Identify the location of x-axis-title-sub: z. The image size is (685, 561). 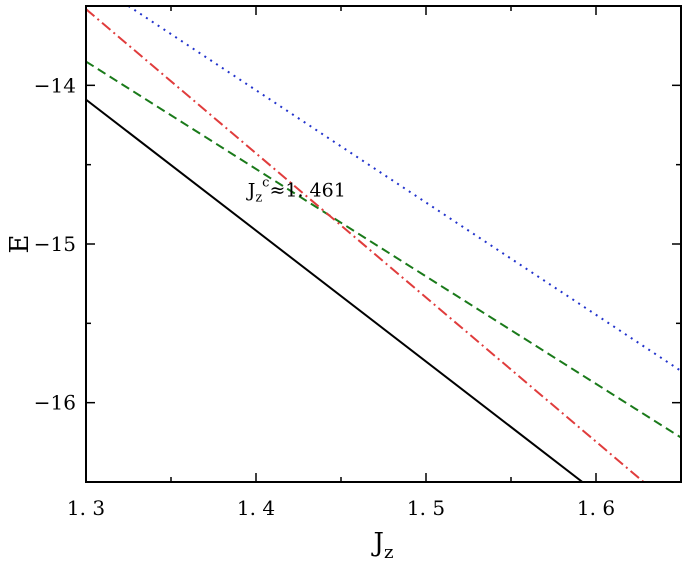
(388, 551).